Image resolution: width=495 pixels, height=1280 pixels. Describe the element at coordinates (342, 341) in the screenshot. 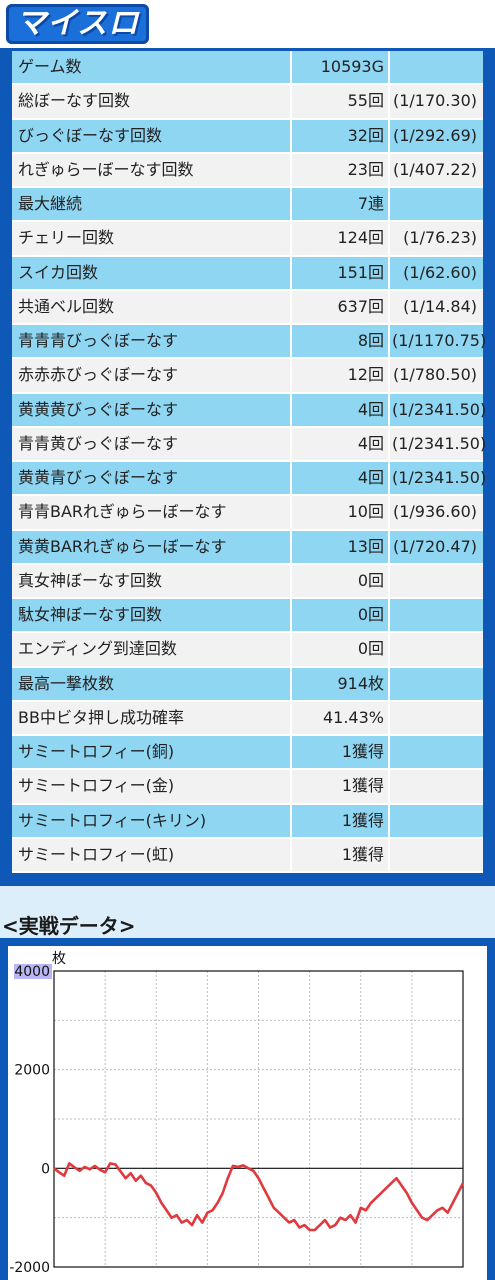

I see `stat-value: 8回` at that location.